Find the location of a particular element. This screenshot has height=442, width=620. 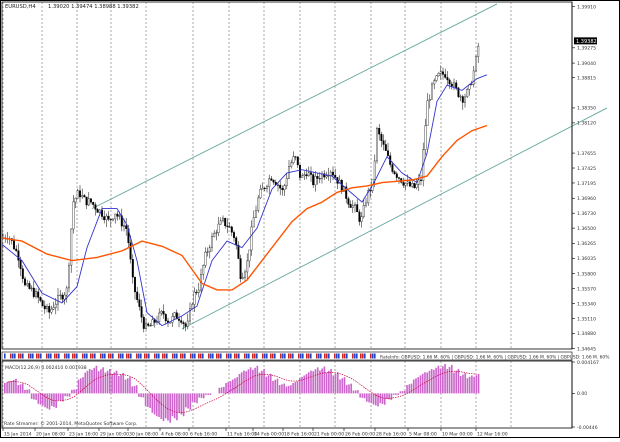

chart-ohlc: 1.39020 1.39474 1.38988 1.39382 is located at coordinates (93, 7).